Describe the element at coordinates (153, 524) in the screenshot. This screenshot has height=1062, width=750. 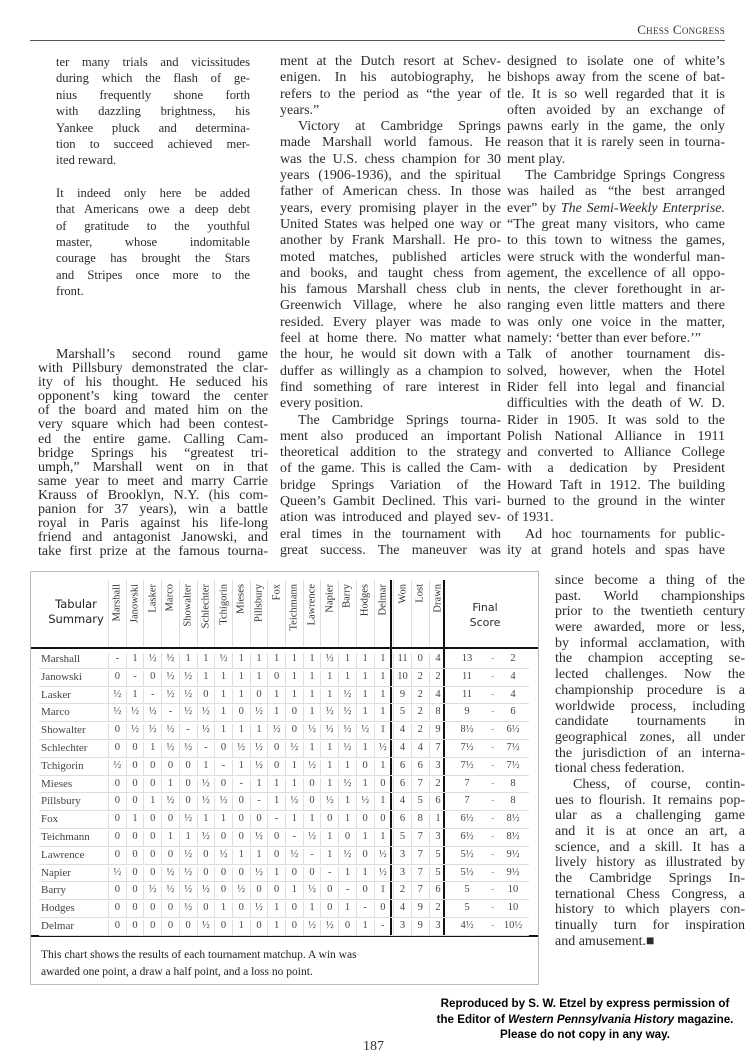
I see `text-line: royal in Paris against his life-long` at that location.